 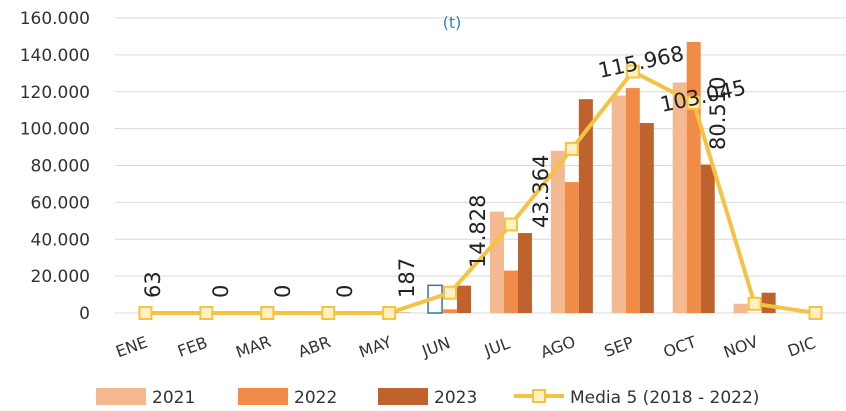 What do you see at coordinates (571, 247) in the screenshot?
I see `bar-2022-AGO` at bounding box center [571, 247].